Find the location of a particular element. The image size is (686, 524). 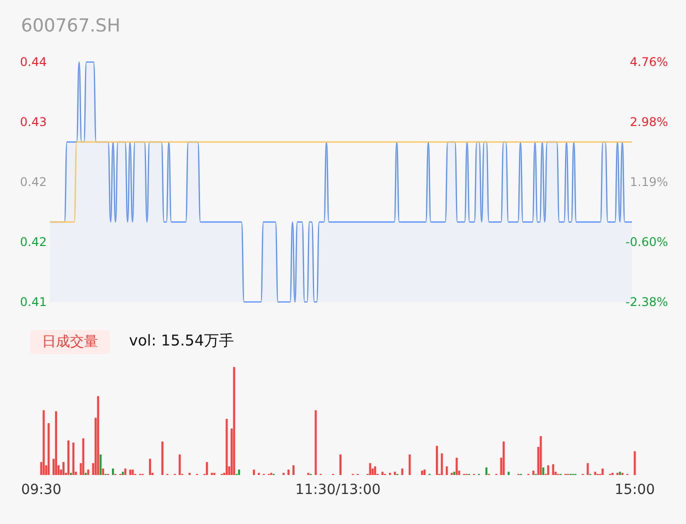

text: vol: 15.54万手 is located at coordinates (181, 341).